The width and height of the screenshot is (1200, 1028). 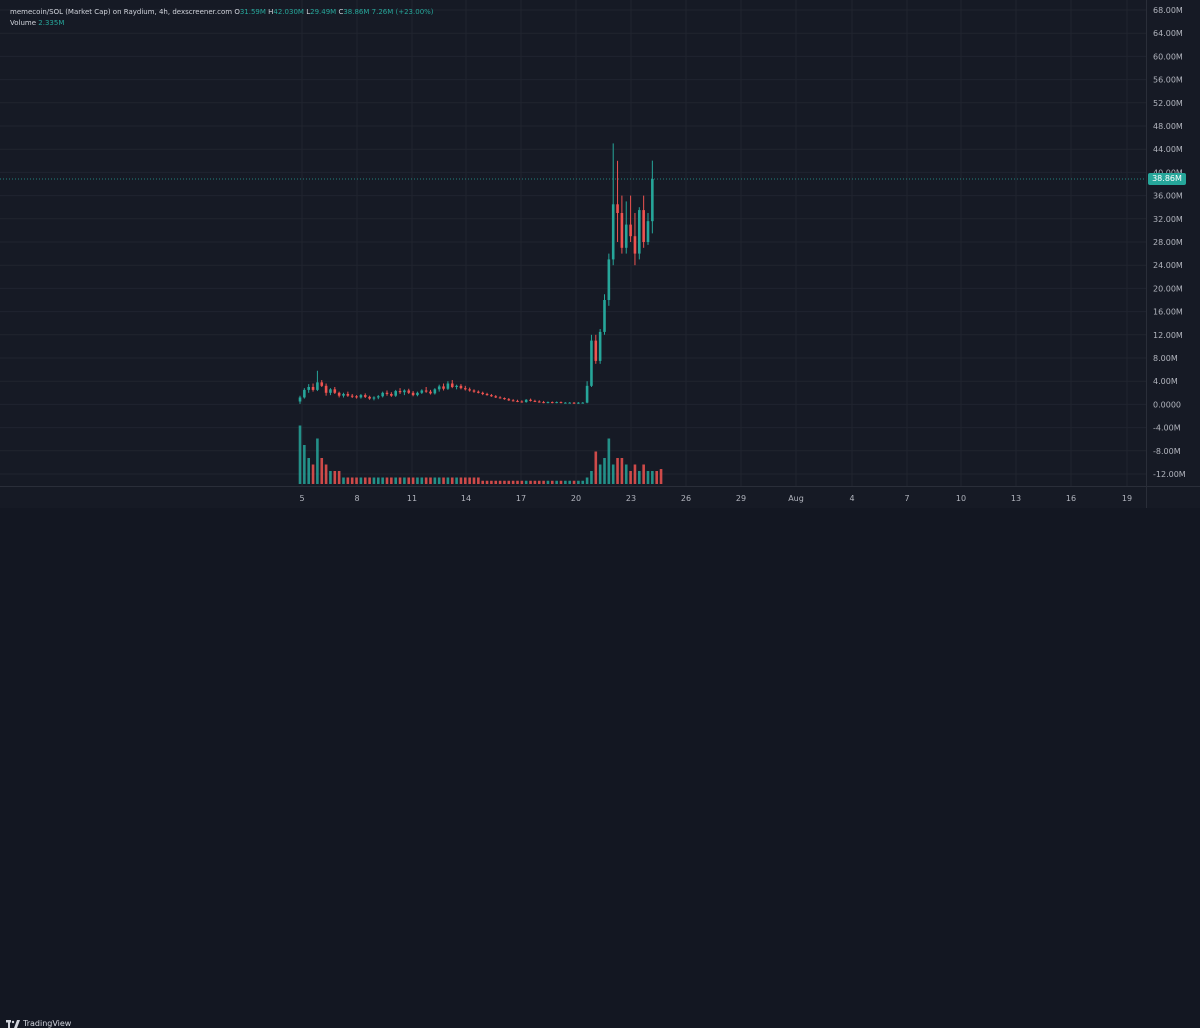 I want to click on price-tick-label: 32.00M, so click(x=1168, y=219).